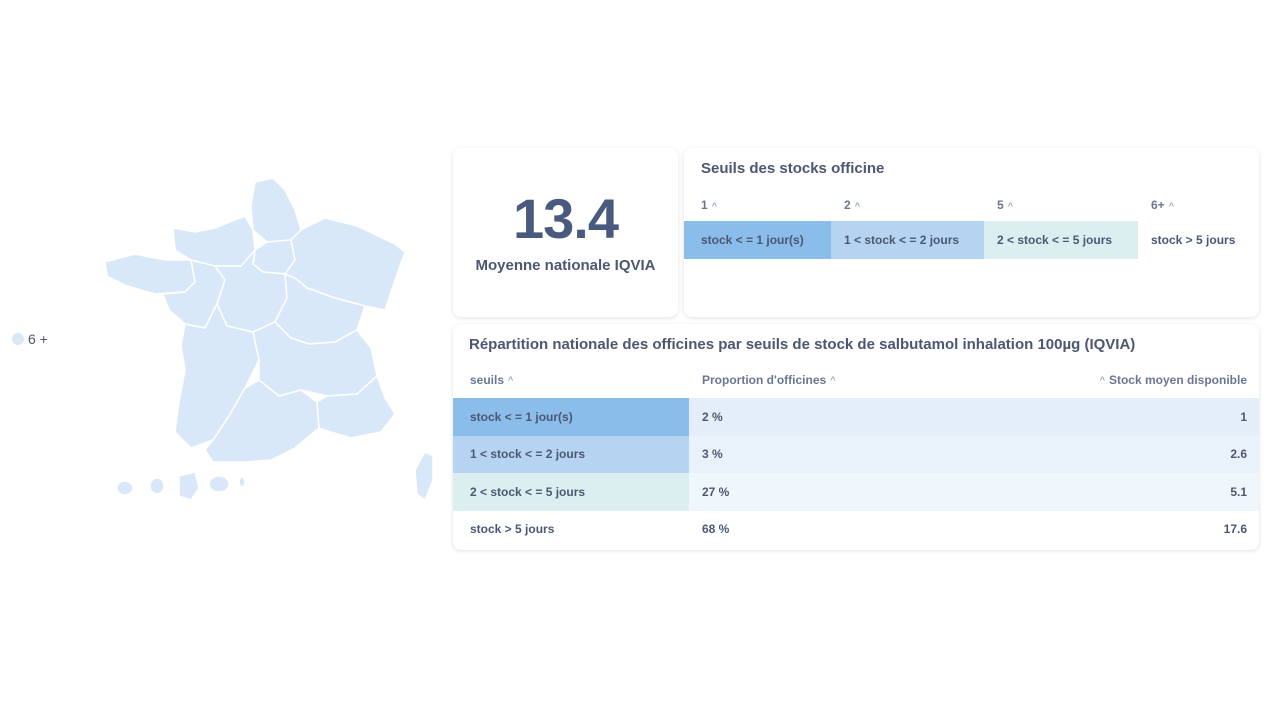  What do you see at coordinates (1177, 380) in the screenshot?
I see `header-stock-moyen-label: Stock moyen disponible` at bounding box center [1177, 380].